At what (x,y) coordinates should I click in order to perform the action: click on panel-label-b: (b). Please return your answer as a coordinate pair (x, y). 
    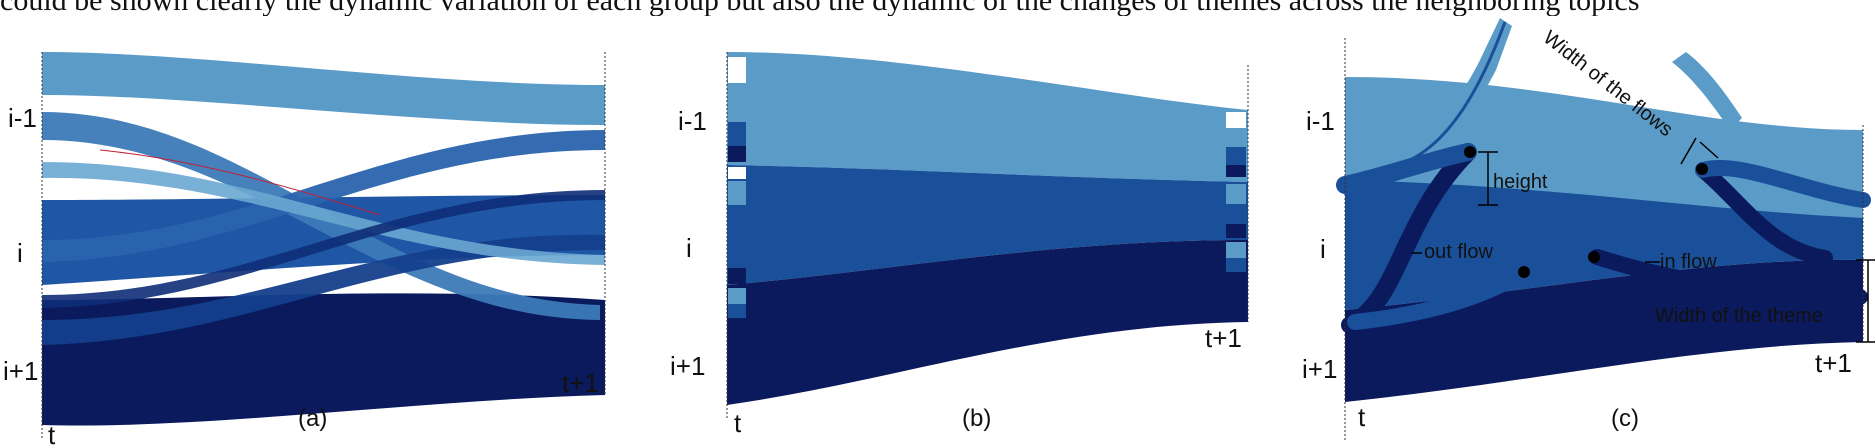
    Looking at the image, I should click on (976, 418).